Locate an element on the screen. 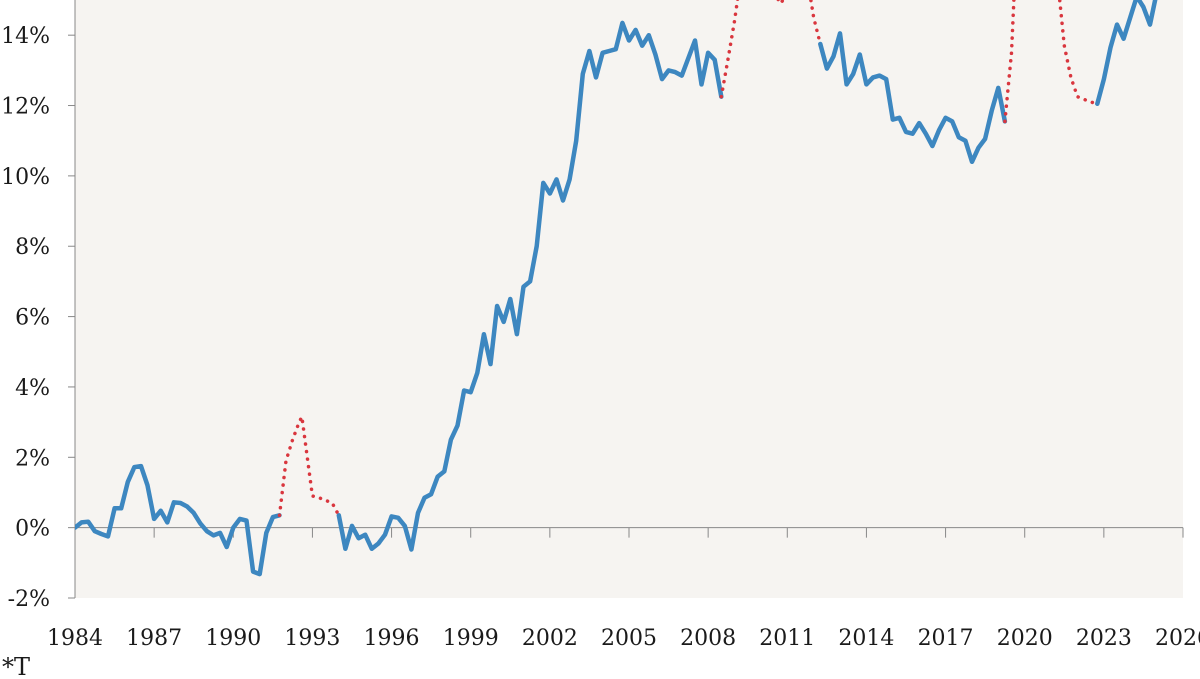  x-tick-label: 1996 is located at coordinates (392, 638).